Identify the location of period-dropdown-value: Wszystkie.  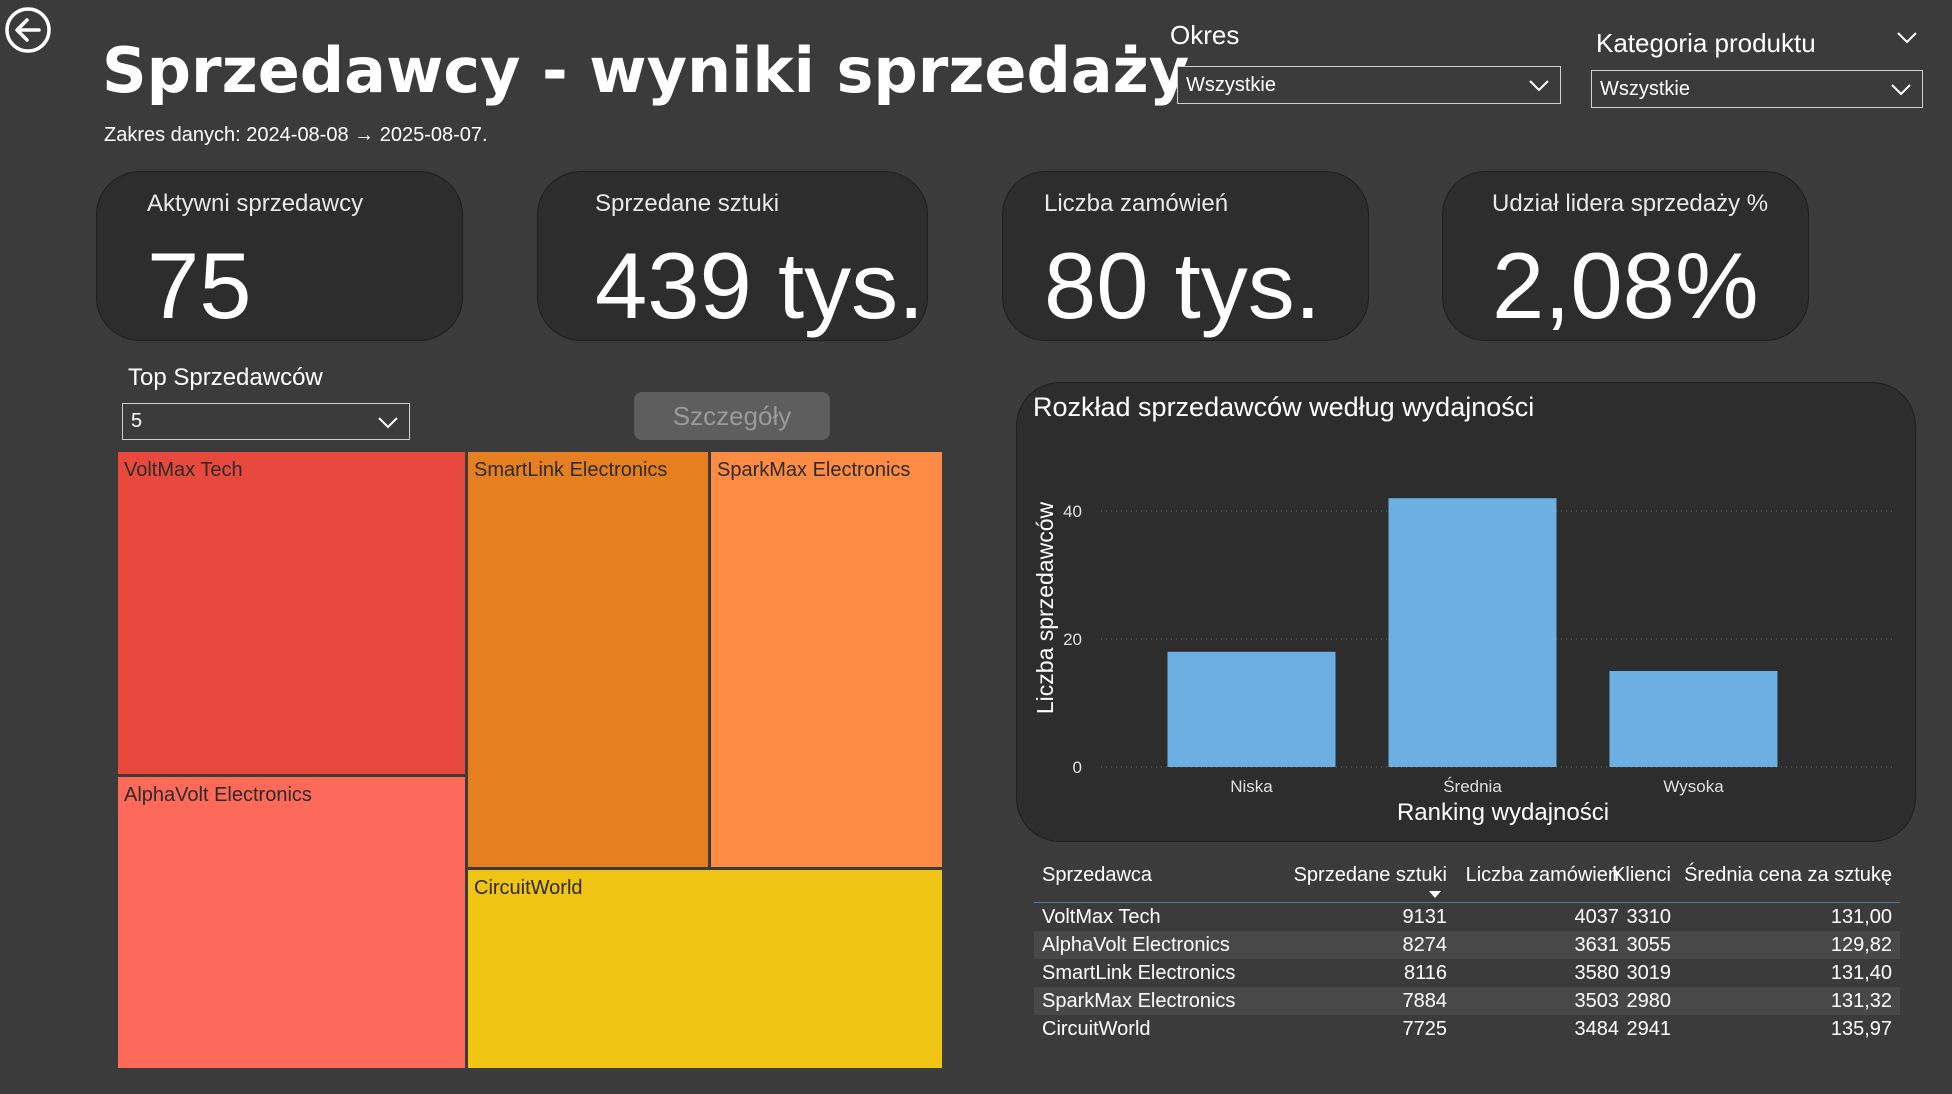
(1231, 84).